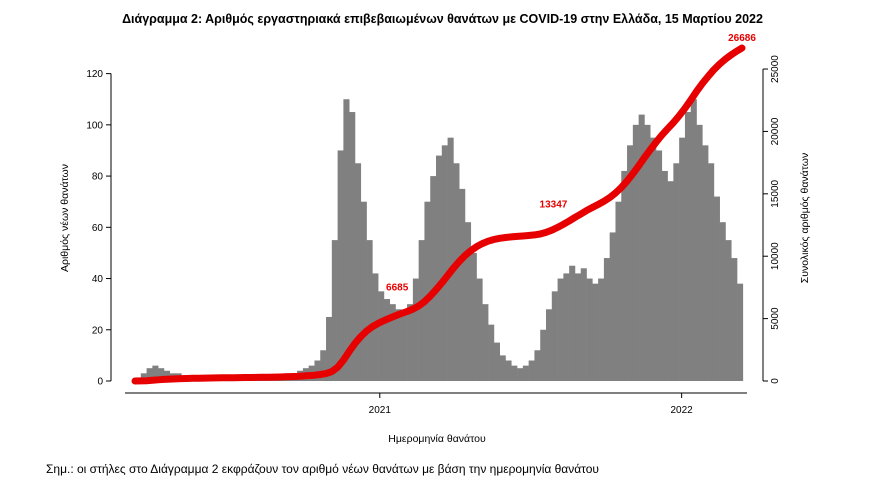 The height and width of the screenshot is (498, 885). What do you see at coordinates (98, 228) in the screenshot?
I see `y-left-tick-label: 60` at bounding box center [98, 228].